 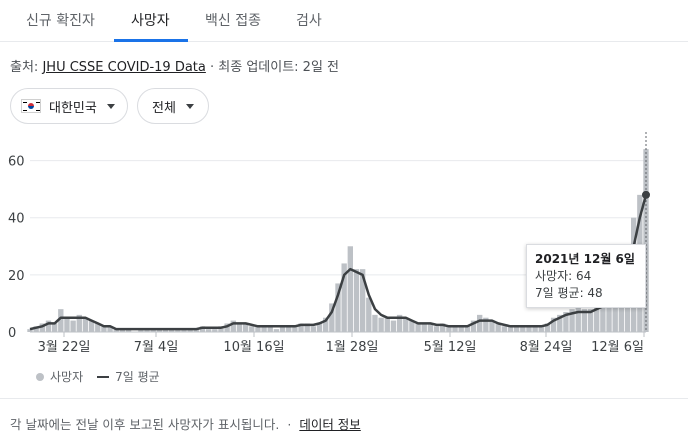 I want to click on updated-text: · 최종 업데이트: 2일 전, so click(x=272, y=67).